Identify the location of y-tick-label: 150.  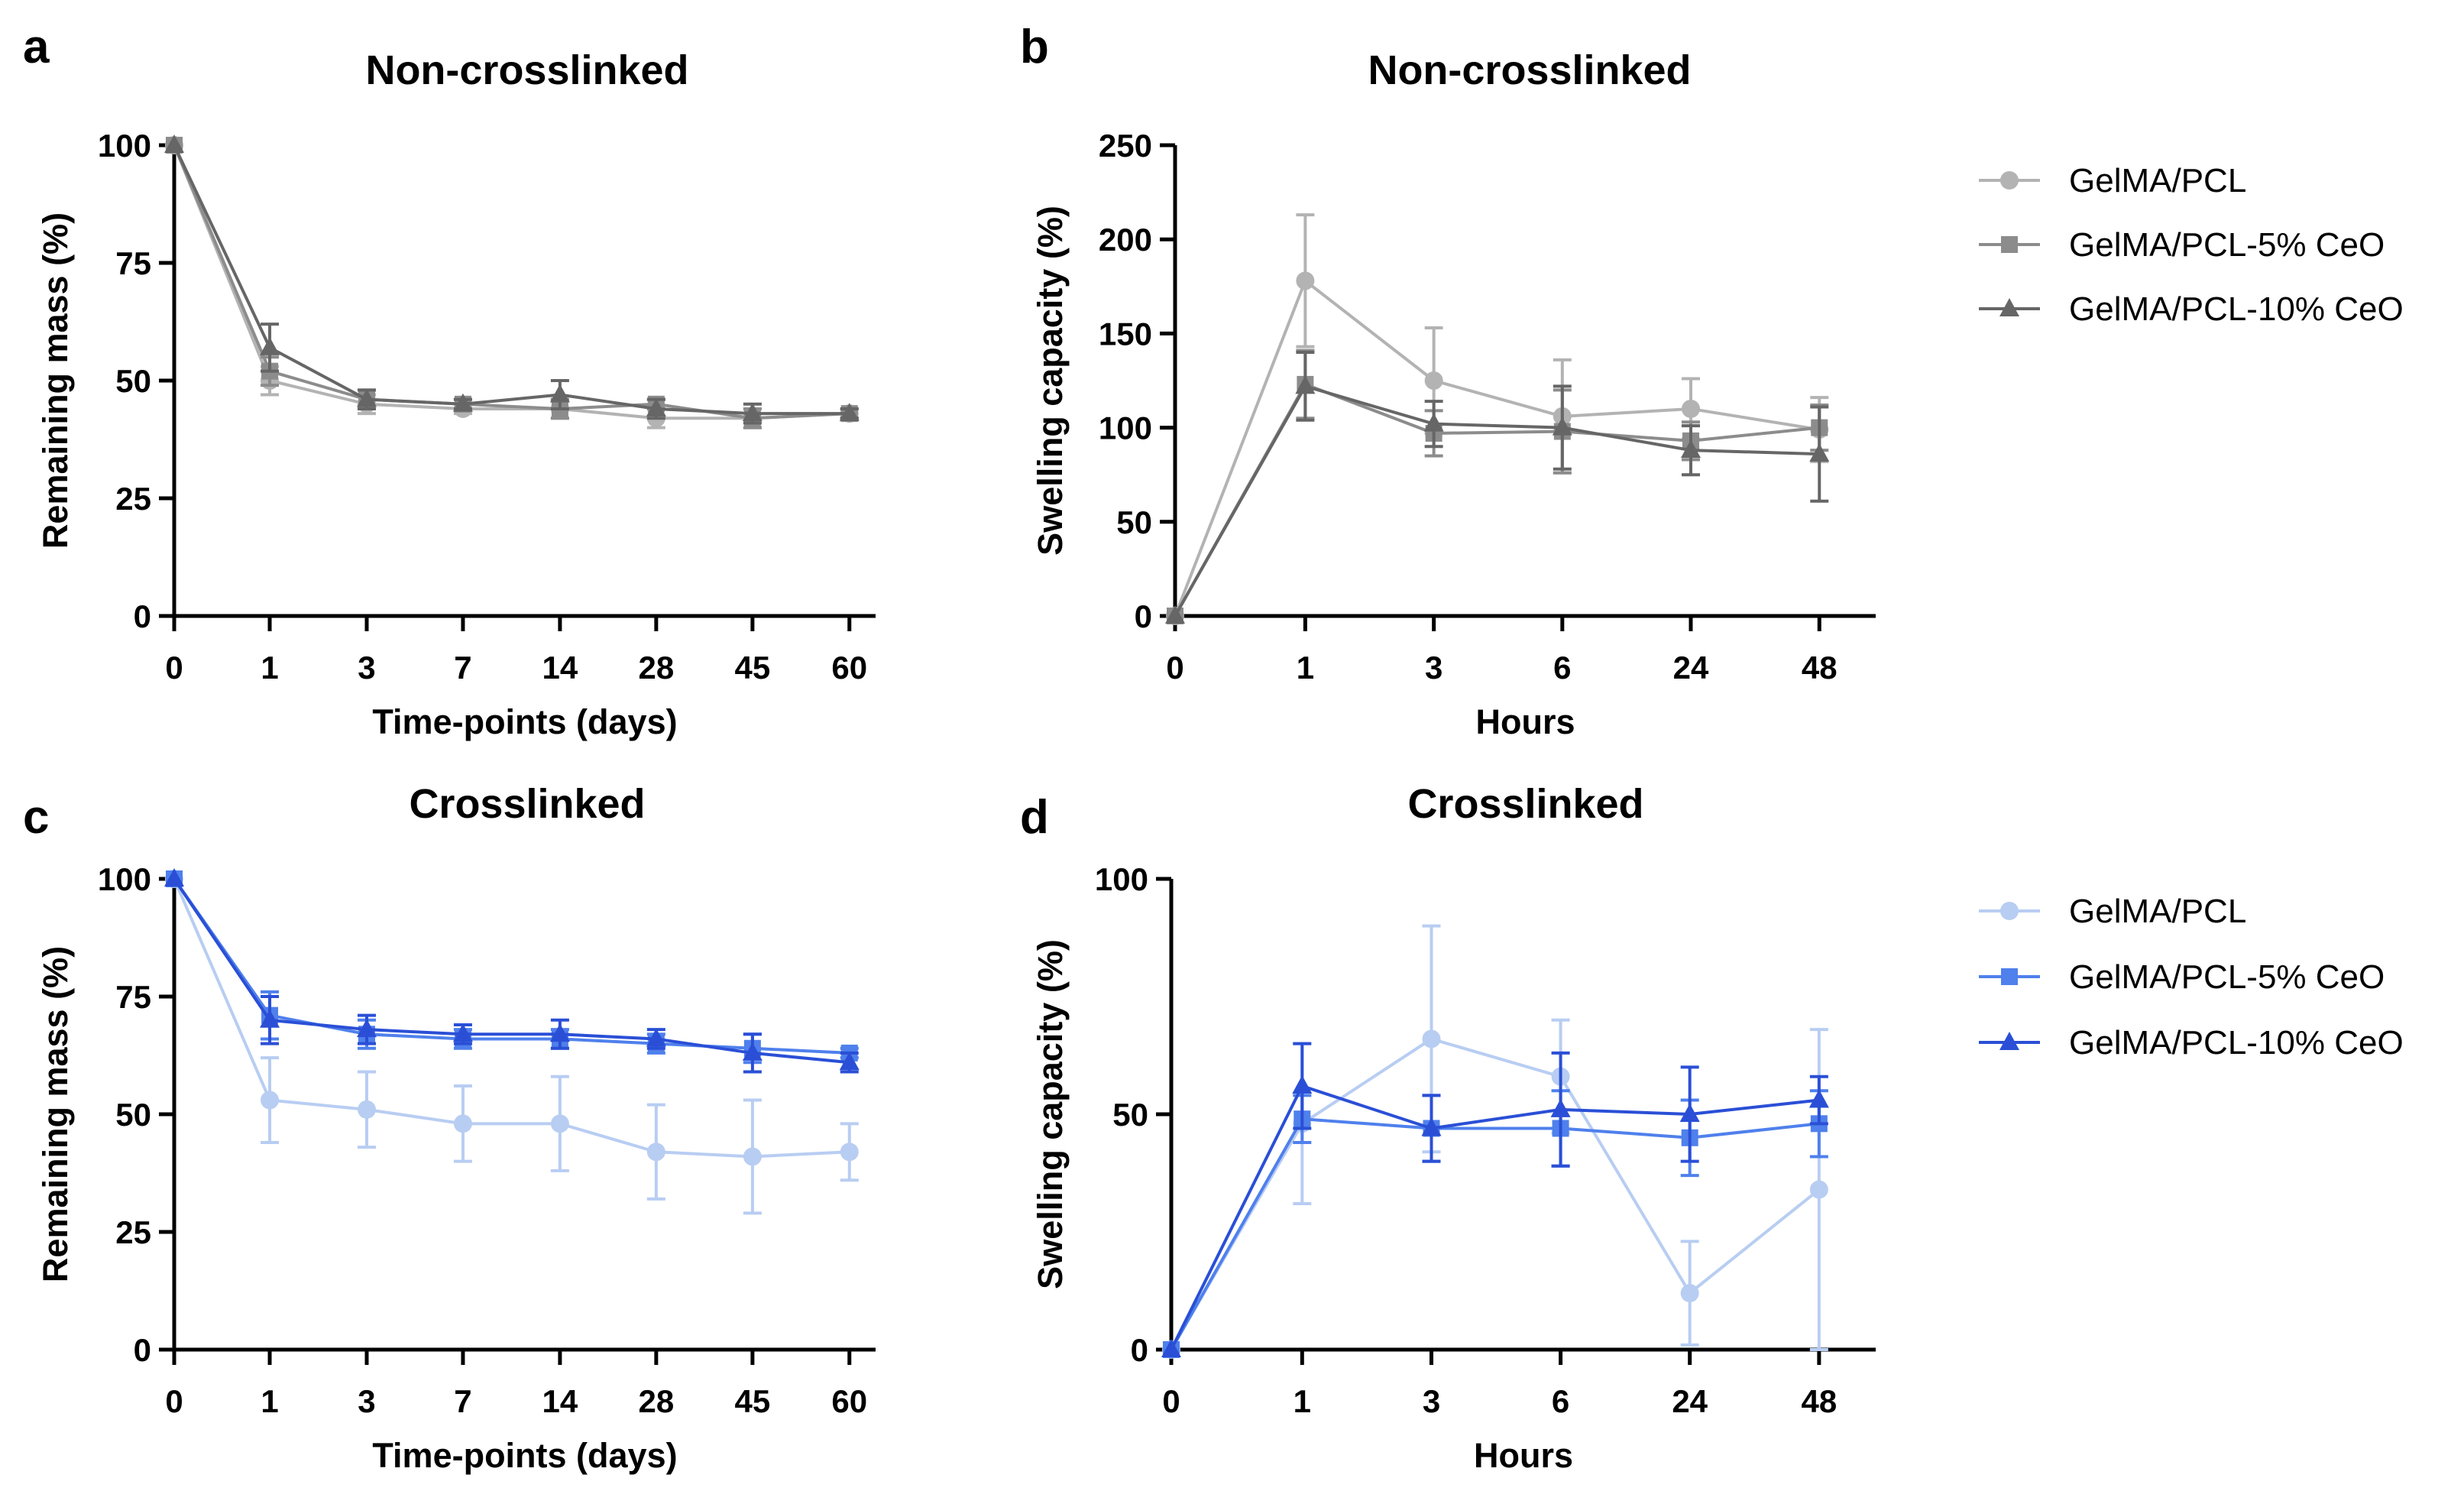
(1125, 334).